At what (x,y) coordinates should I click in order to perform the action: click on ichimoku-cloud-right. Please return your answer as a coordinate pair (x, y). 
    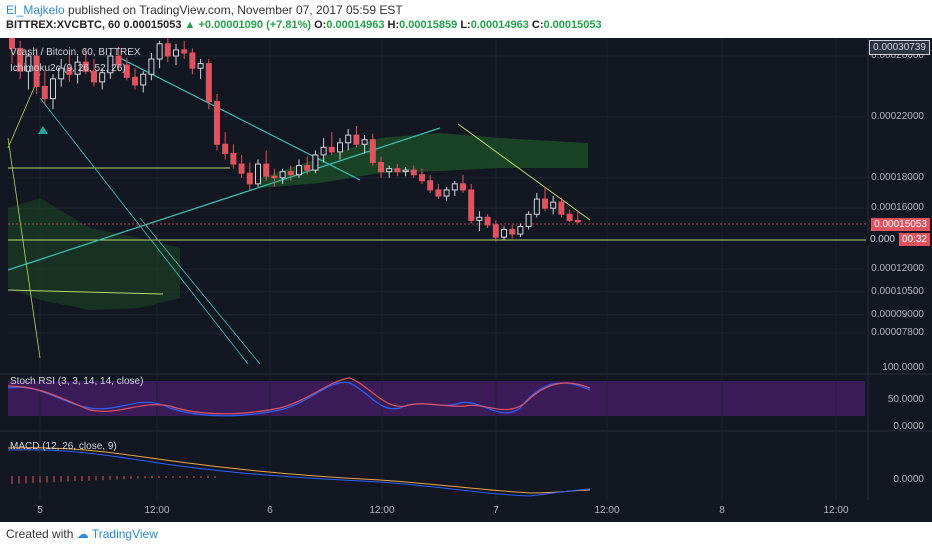
    Looking at the image, I should click on (424, 160).